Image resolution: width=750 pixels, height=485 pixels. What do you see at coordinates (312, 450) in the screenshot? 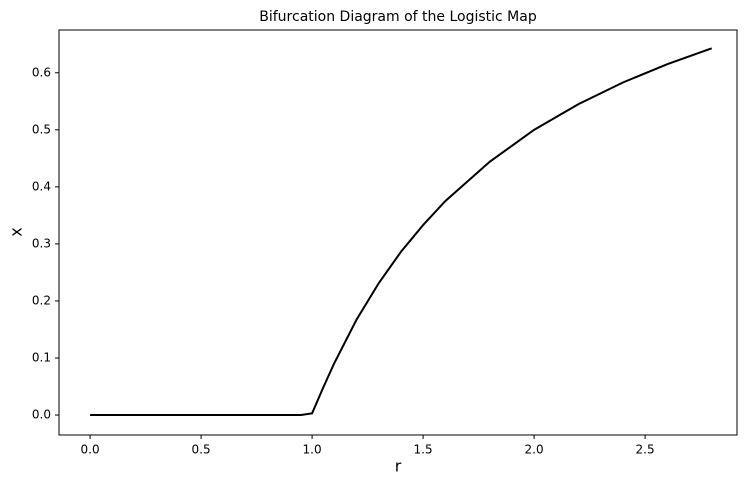
I see `x-tick-label: 1.0` at bounding box center [312, 450].